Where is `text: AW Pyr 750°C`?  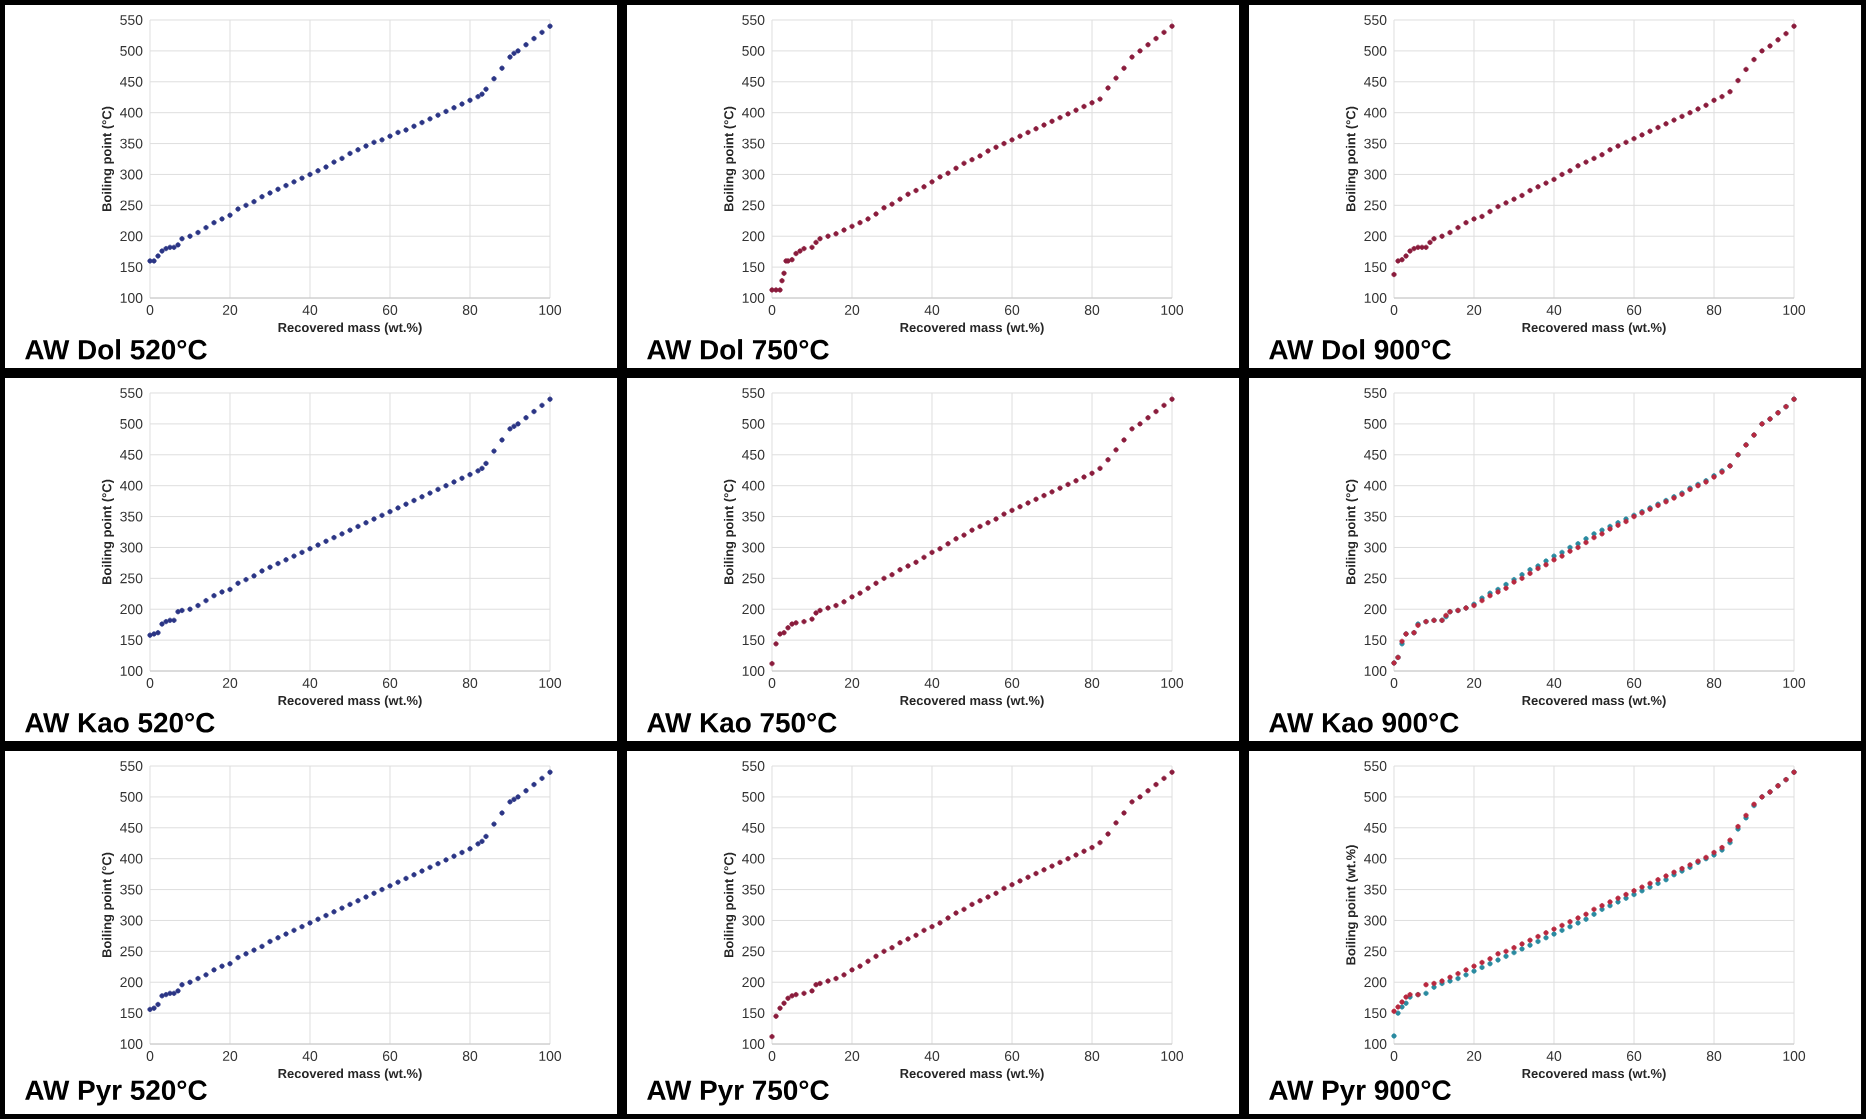 text: AW Pyr 750°C is located at coordinates (738, 1093).